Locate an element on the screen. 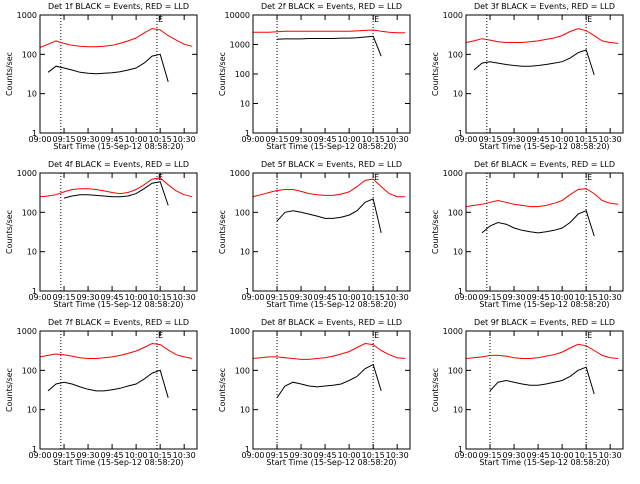 The height and width of the screenshot is (484, 640). chart-title: Det 2f BLACK = Events, RED = LLD is located at coordinates (331, 6).